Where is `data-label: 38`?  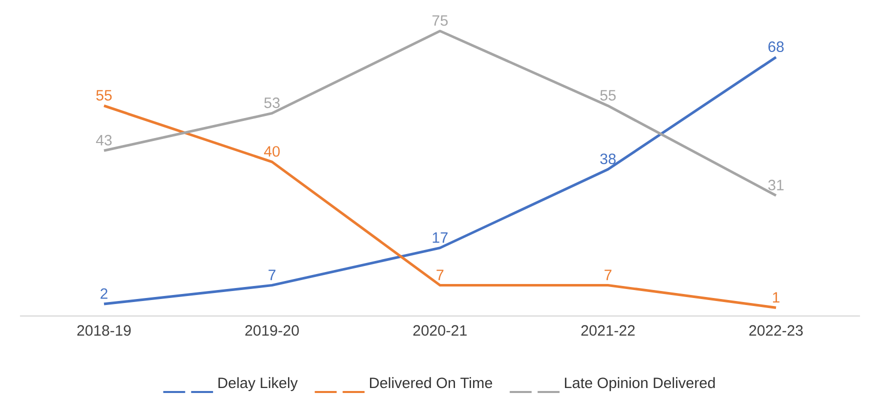
data-label: 38 is located at coordinates (608, 159).